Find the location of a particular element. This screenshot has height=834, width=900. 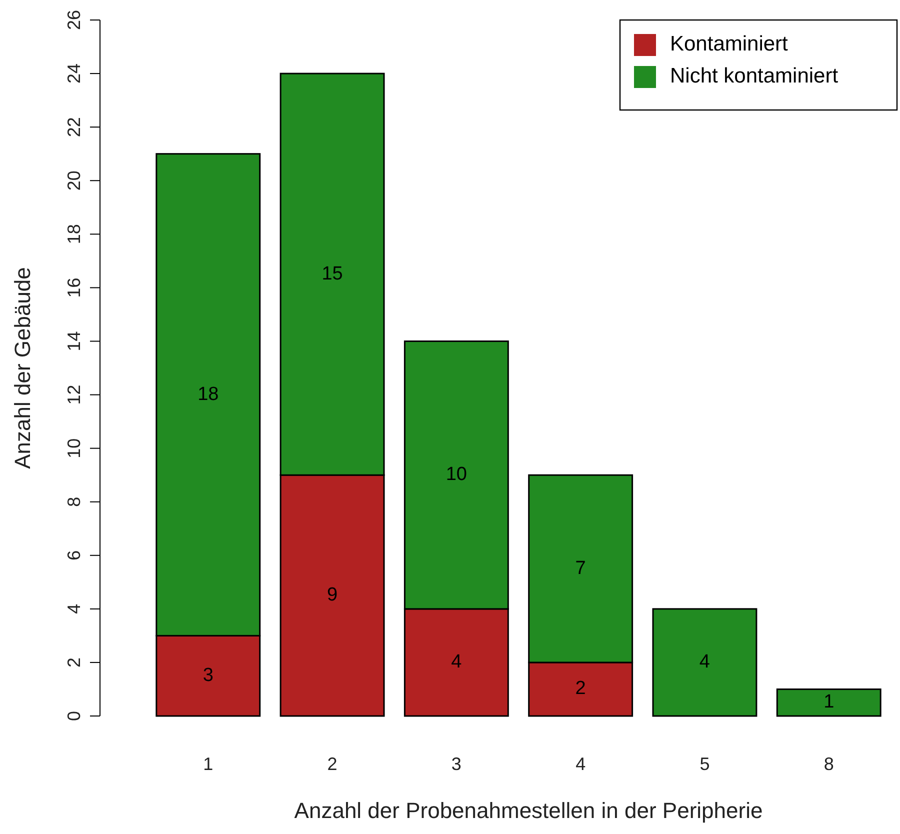

data-label: 1 is located at coordinates (829, 702).